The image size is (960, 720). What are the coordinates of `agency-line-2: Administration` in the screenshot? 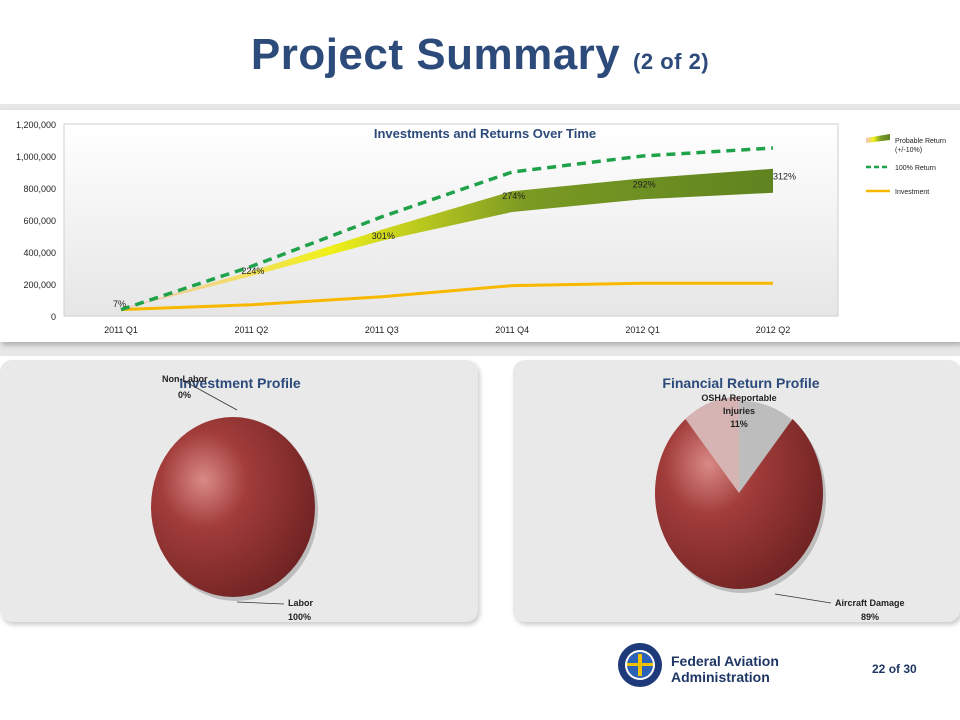 It's located at (720, 677).